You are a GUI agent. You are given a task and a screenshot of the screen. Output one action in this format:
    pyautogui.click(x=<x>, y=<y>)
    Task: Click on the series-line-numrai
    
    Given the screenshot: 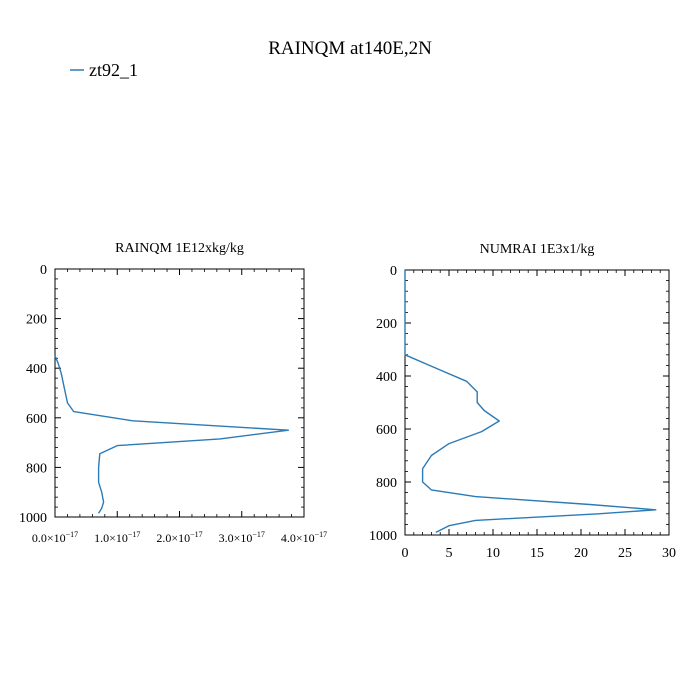 What is the action you would take?
    pyautogui.click(x=530, y=402)
    